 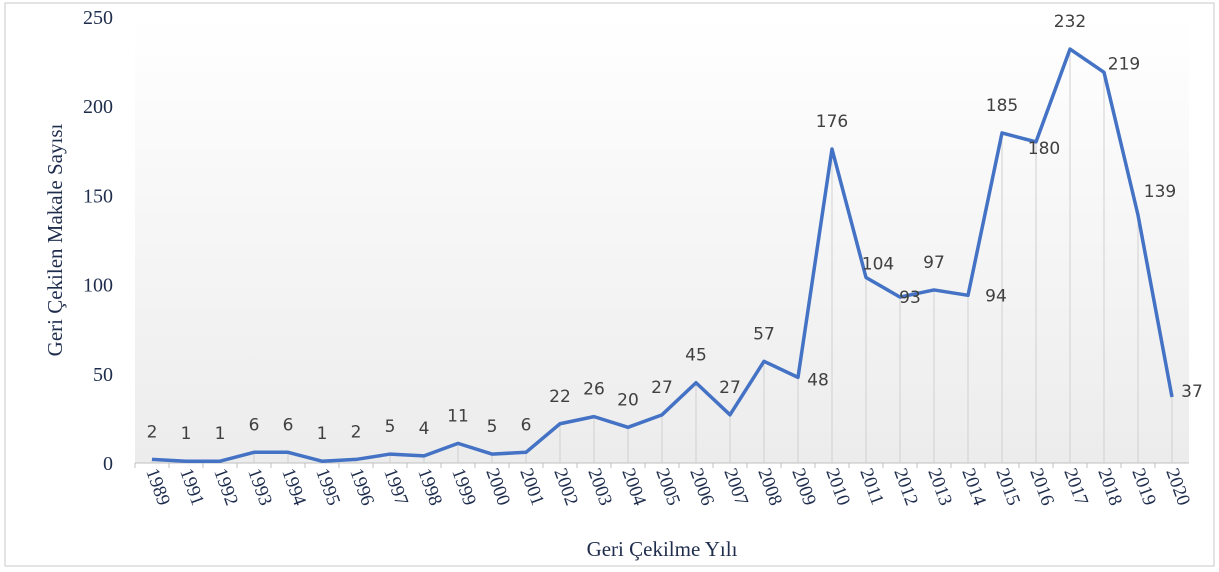 I want to click on data-label: 139, so click(x=1160, y=192).